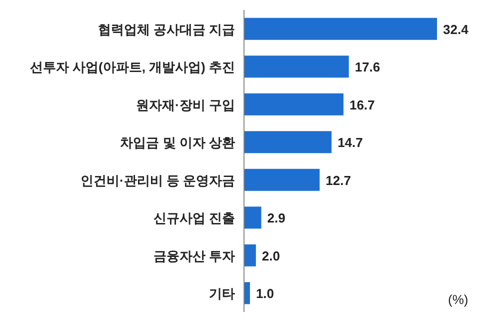 This screenshot has width=478, height=326. I want to click on y-tick-label: 신규사업 진출, so click(194, 218).